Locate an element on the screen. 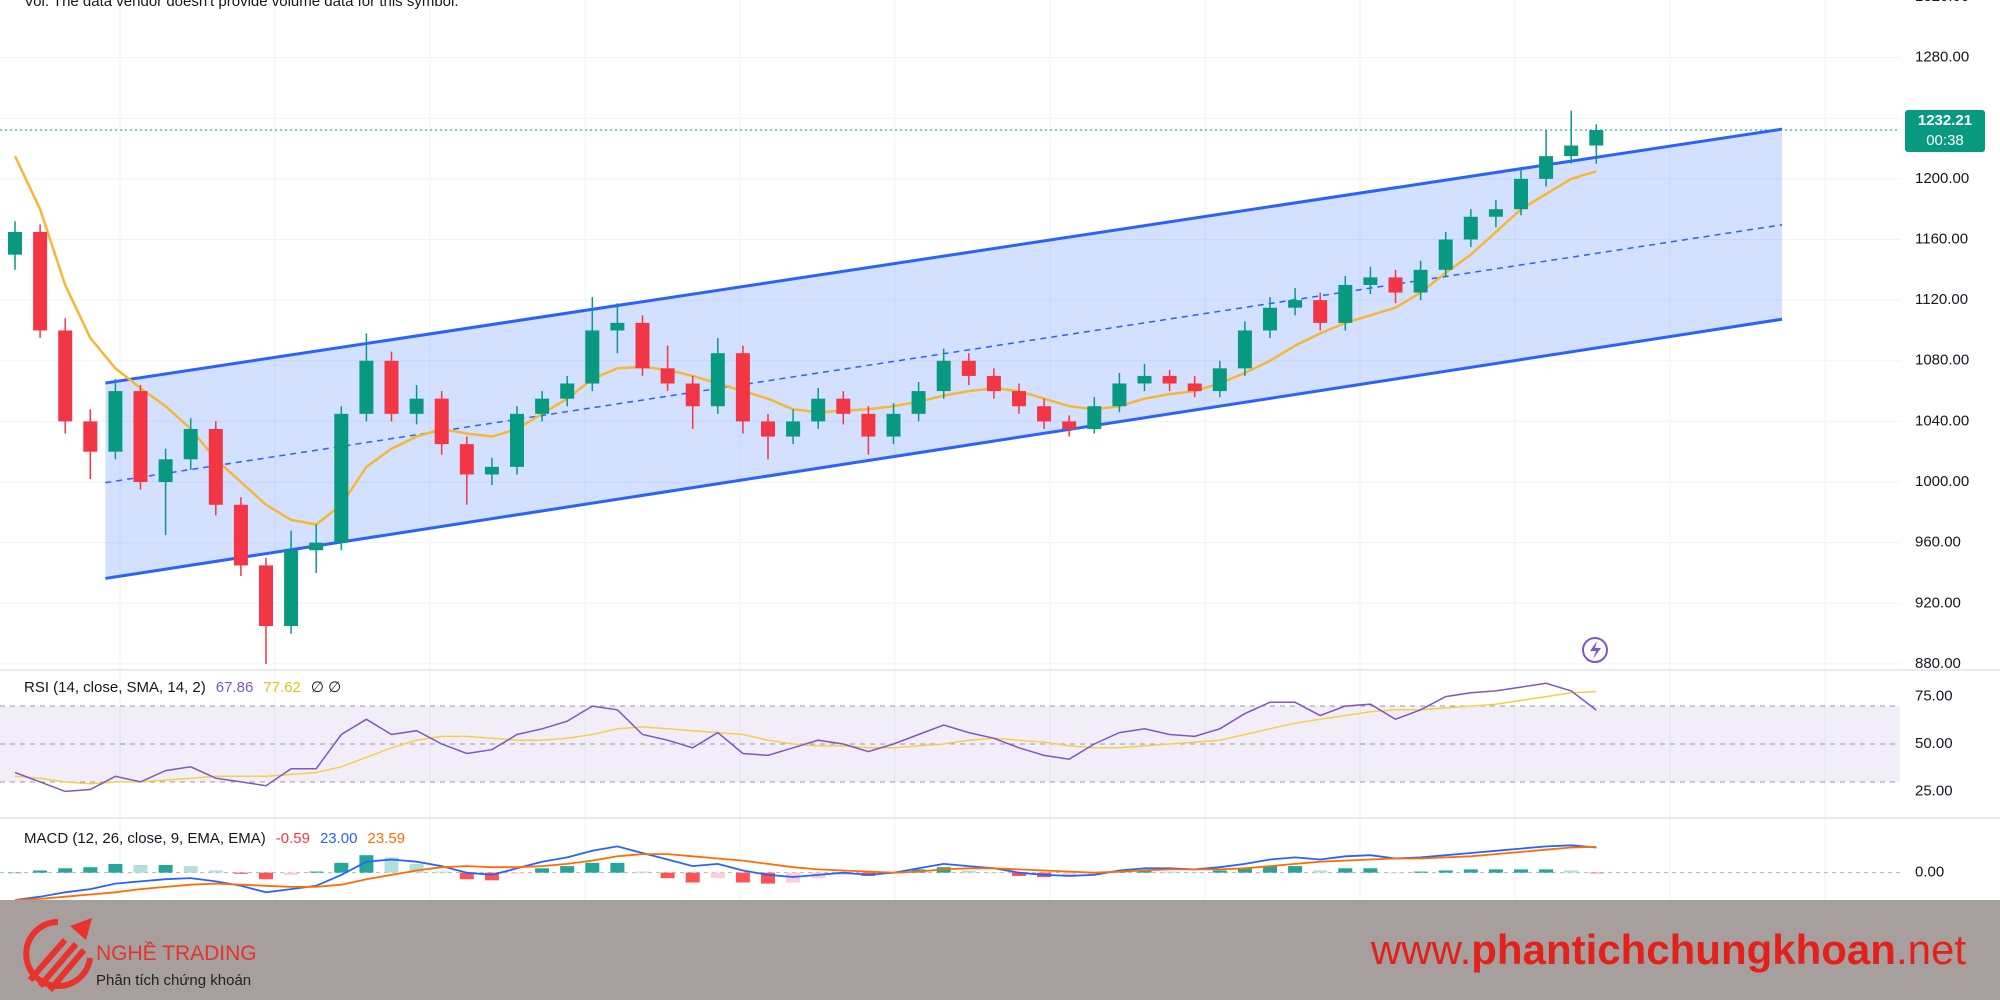 The height and width of the screenshot is (1000, 2000). website: www.phantichchungkhoan.net is located at coordinates (1668, 950).